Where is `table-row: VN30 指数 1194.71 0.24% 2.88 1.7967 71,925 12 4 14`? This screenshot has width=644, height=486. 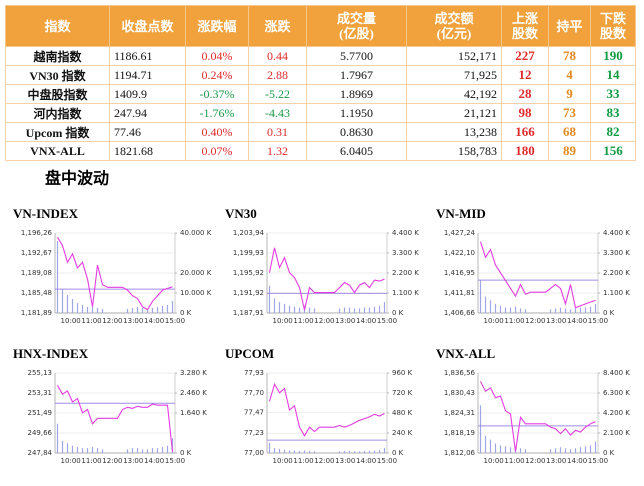 table-row: VN30 指数 1194.71 0.24% 2.88 1.7967 71,925 12 4 14 is located at coordinates (320, 75).